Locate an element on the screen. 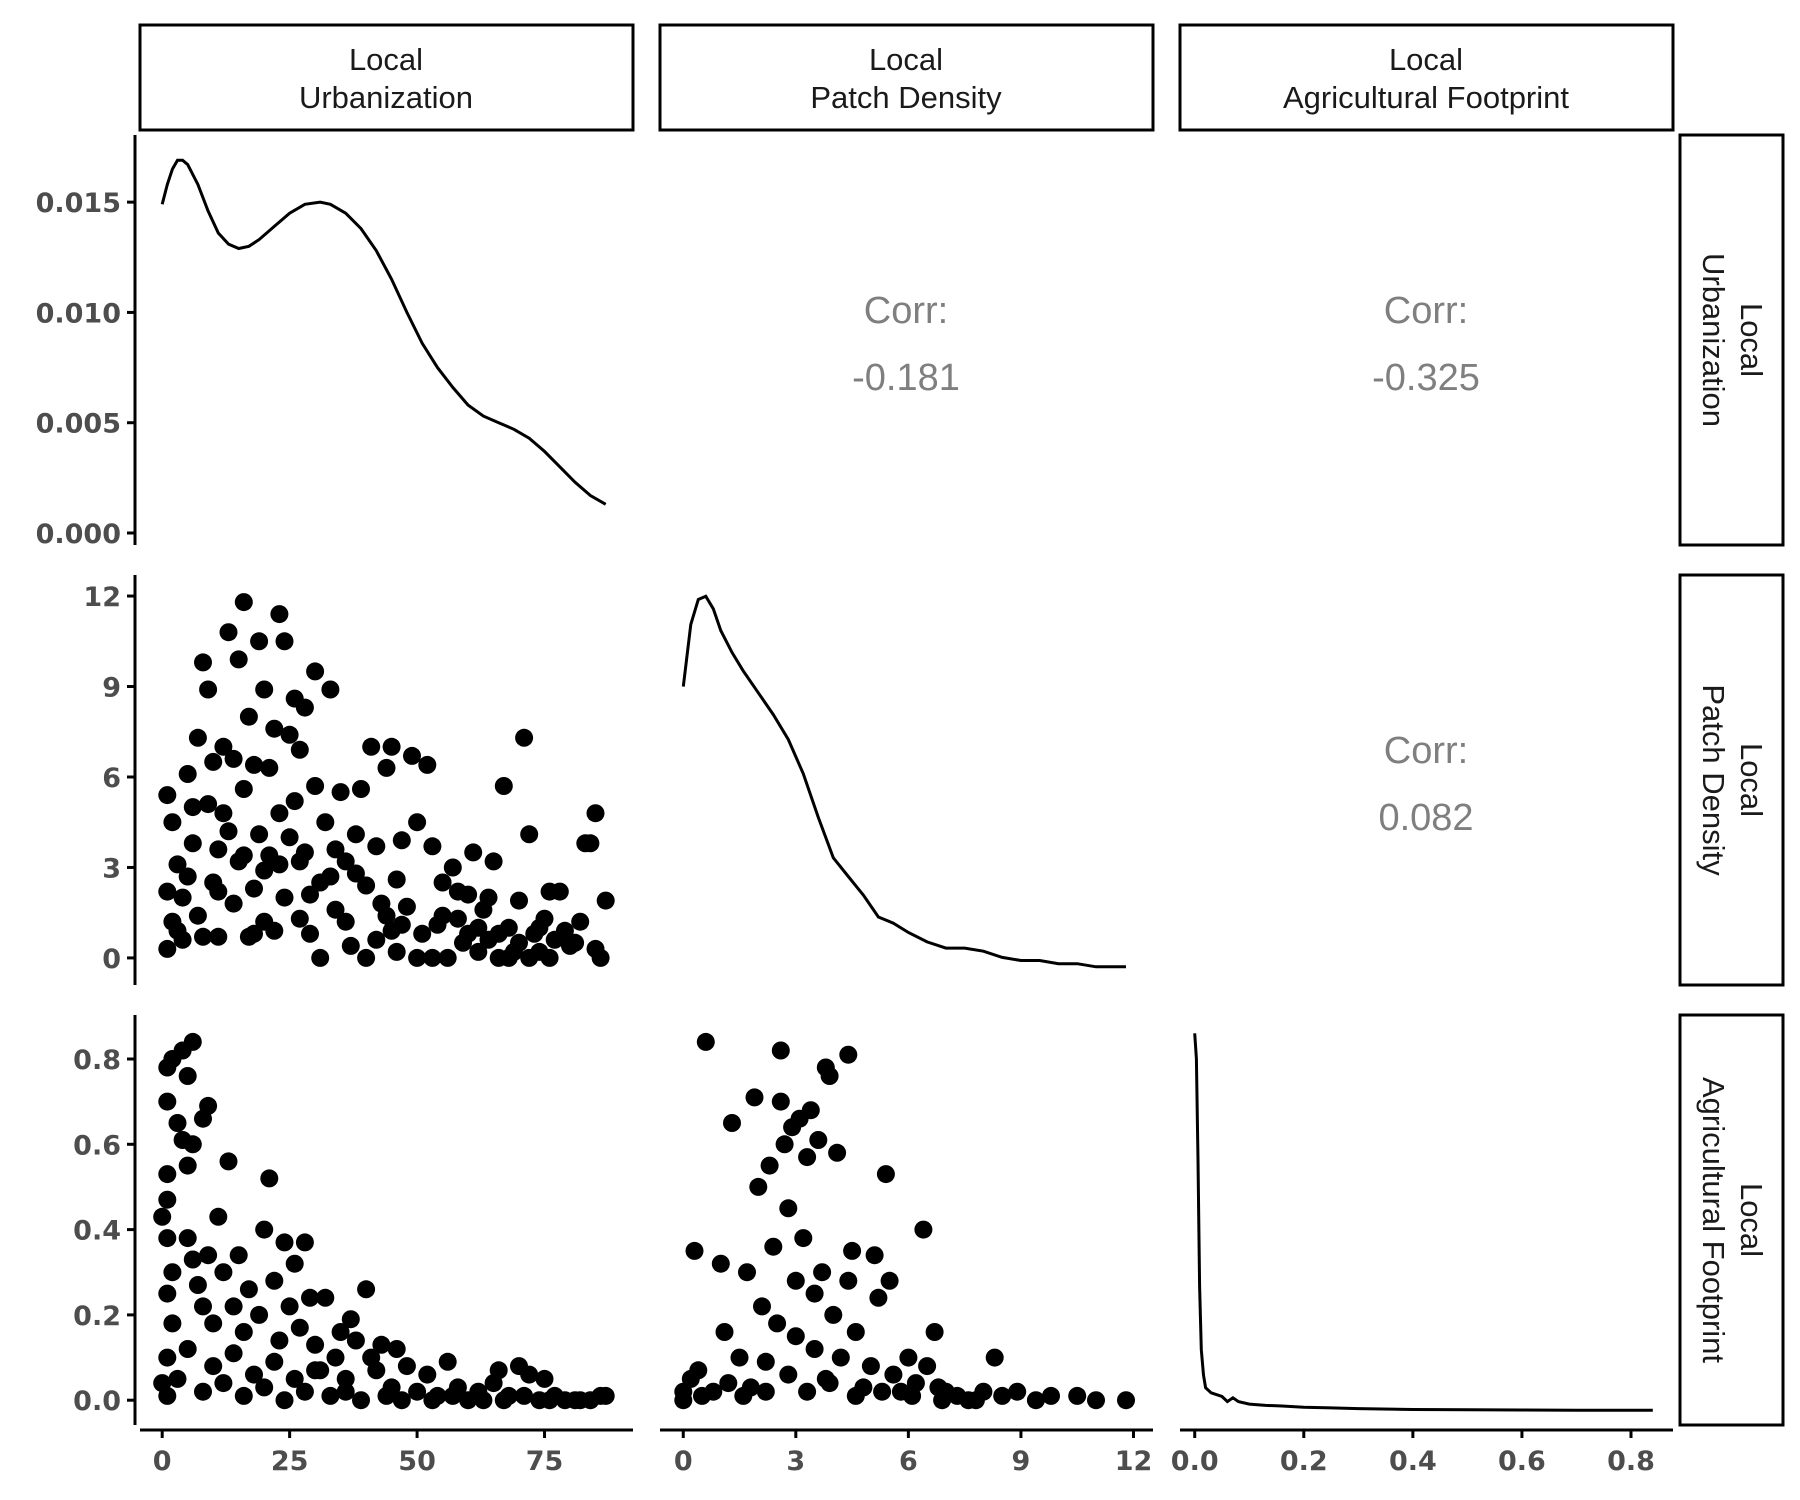  agricultural-footprint-x-tick-label: 0.2 is located at coordinates (1304, 1461).